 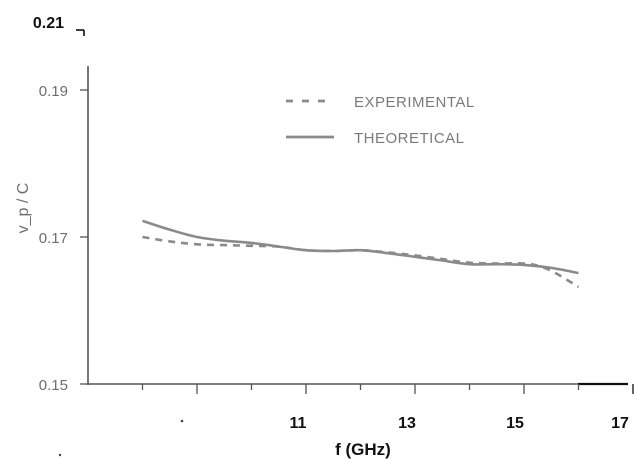 What do you see at coordinates (620, 423) in the screenshot?
I see `x-tick-label-17: 17` at bounding box center [620, 423].